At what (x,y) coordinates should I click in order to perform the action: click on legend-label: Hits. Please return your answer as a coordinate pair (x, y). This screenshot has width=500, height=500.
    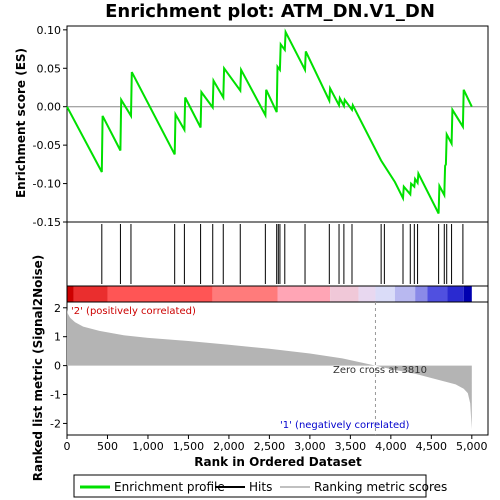
    Looking at the image, I should click on (260, 487).